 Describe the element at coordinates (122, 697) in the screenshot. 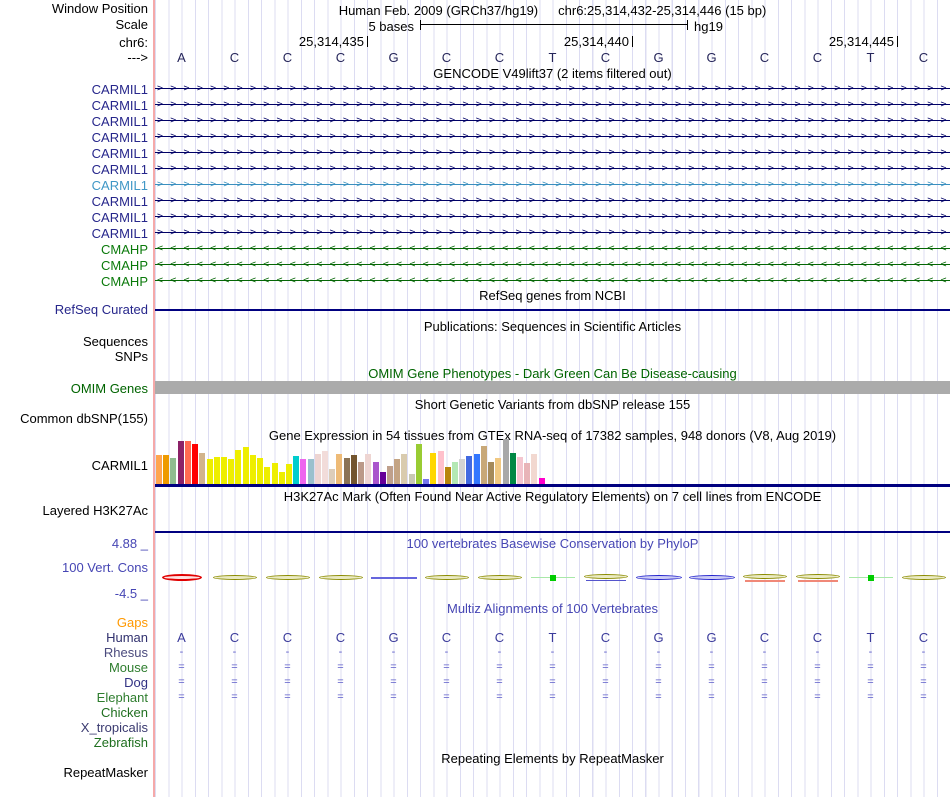

I see `multiz-species-label-elephant: Elephant` at that location.